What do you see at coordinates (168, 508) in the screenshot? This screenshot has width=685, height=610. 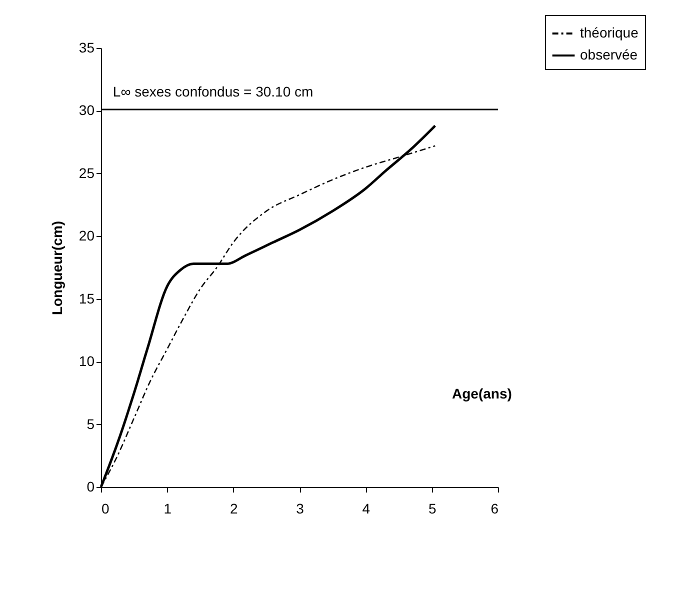 I see `x-tick-label: 1` at bounding box center [168, 508].